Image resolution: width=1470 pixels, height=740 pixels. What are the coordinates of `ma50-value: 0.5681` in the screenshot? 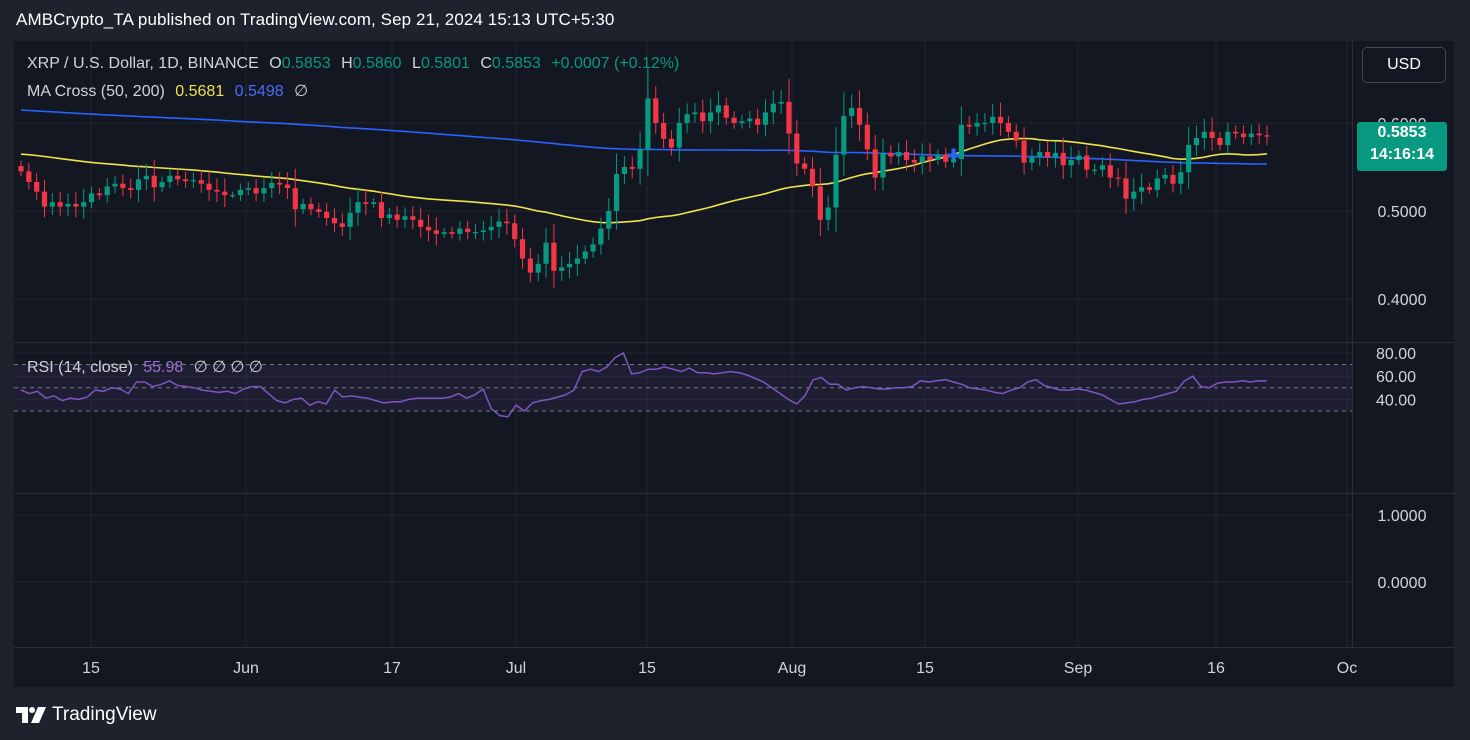 It's located at (200, 91).